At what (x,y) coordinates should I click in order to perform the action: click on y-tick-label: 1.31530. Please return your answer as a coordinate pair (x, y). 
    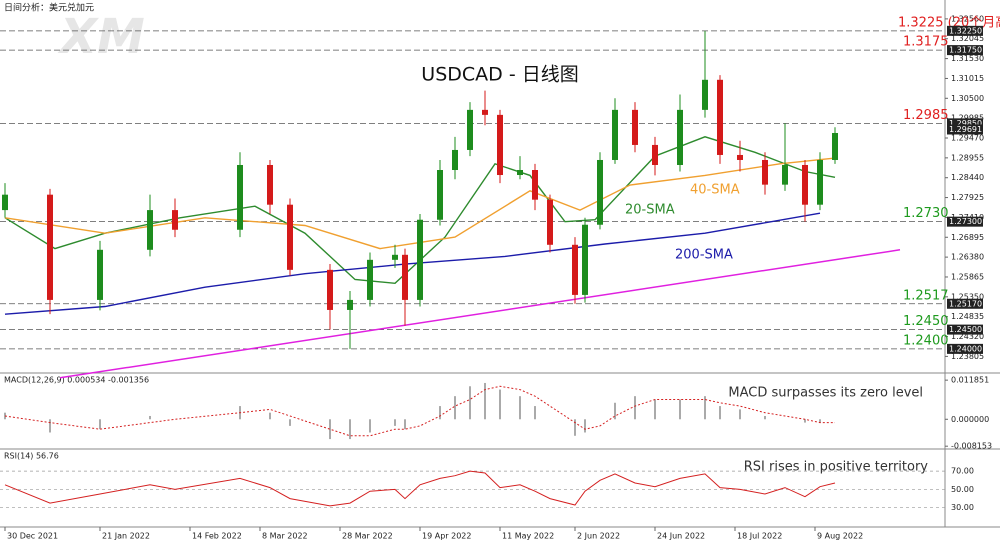
    Looking at the image, I should click on (967, 58).